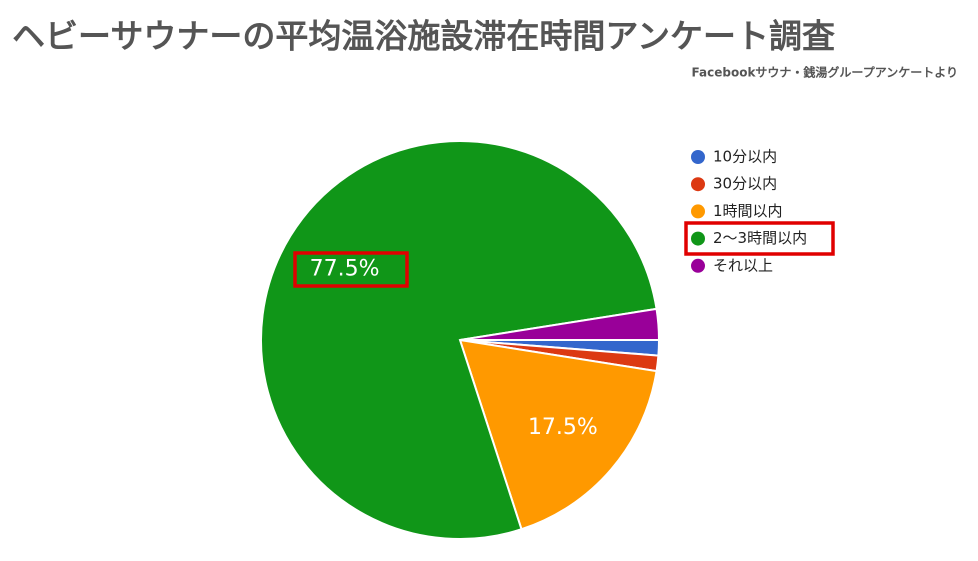 The height and width of the screenshot is (561, 978). What do you see at coordinates (745, 184) in the screenshot?
I see `legend-label: 30分以内` at bounding box center [745, 184].